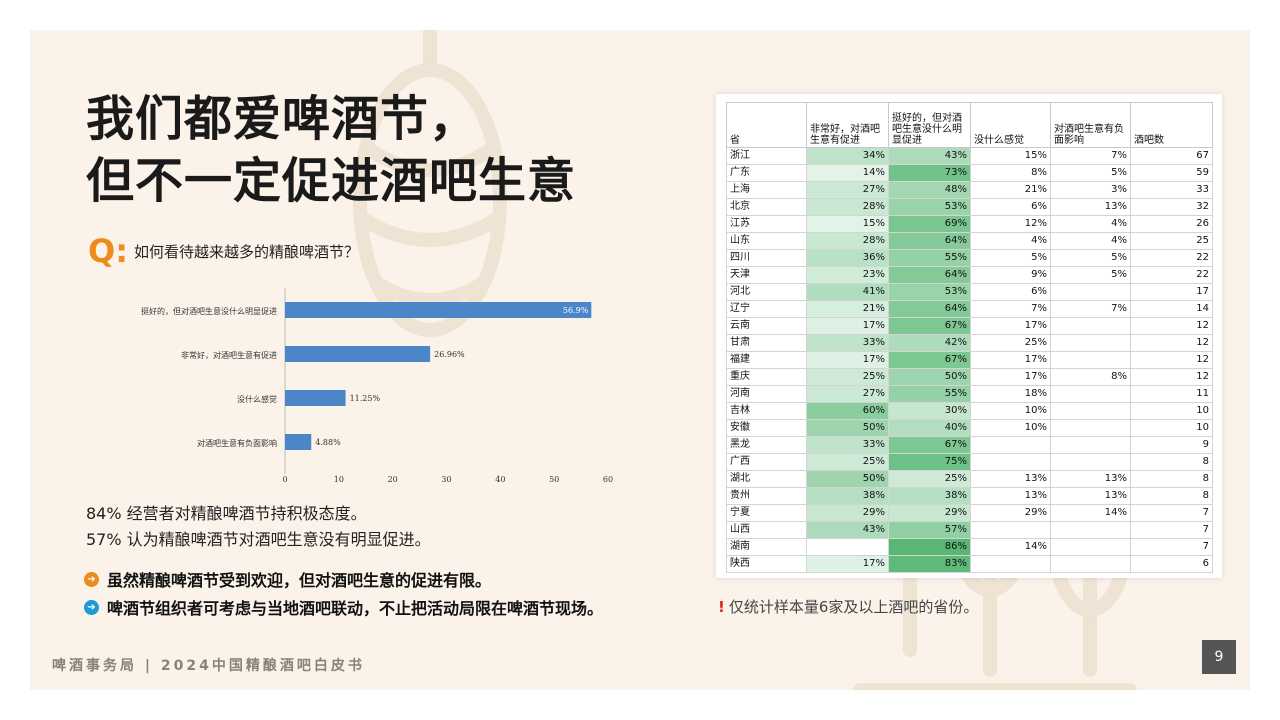 The height and width of the screenshot is (720, 1280). Describe the element at coordinates (929, 309) in the screenshot. I see `value-cell: 64%` at that location.